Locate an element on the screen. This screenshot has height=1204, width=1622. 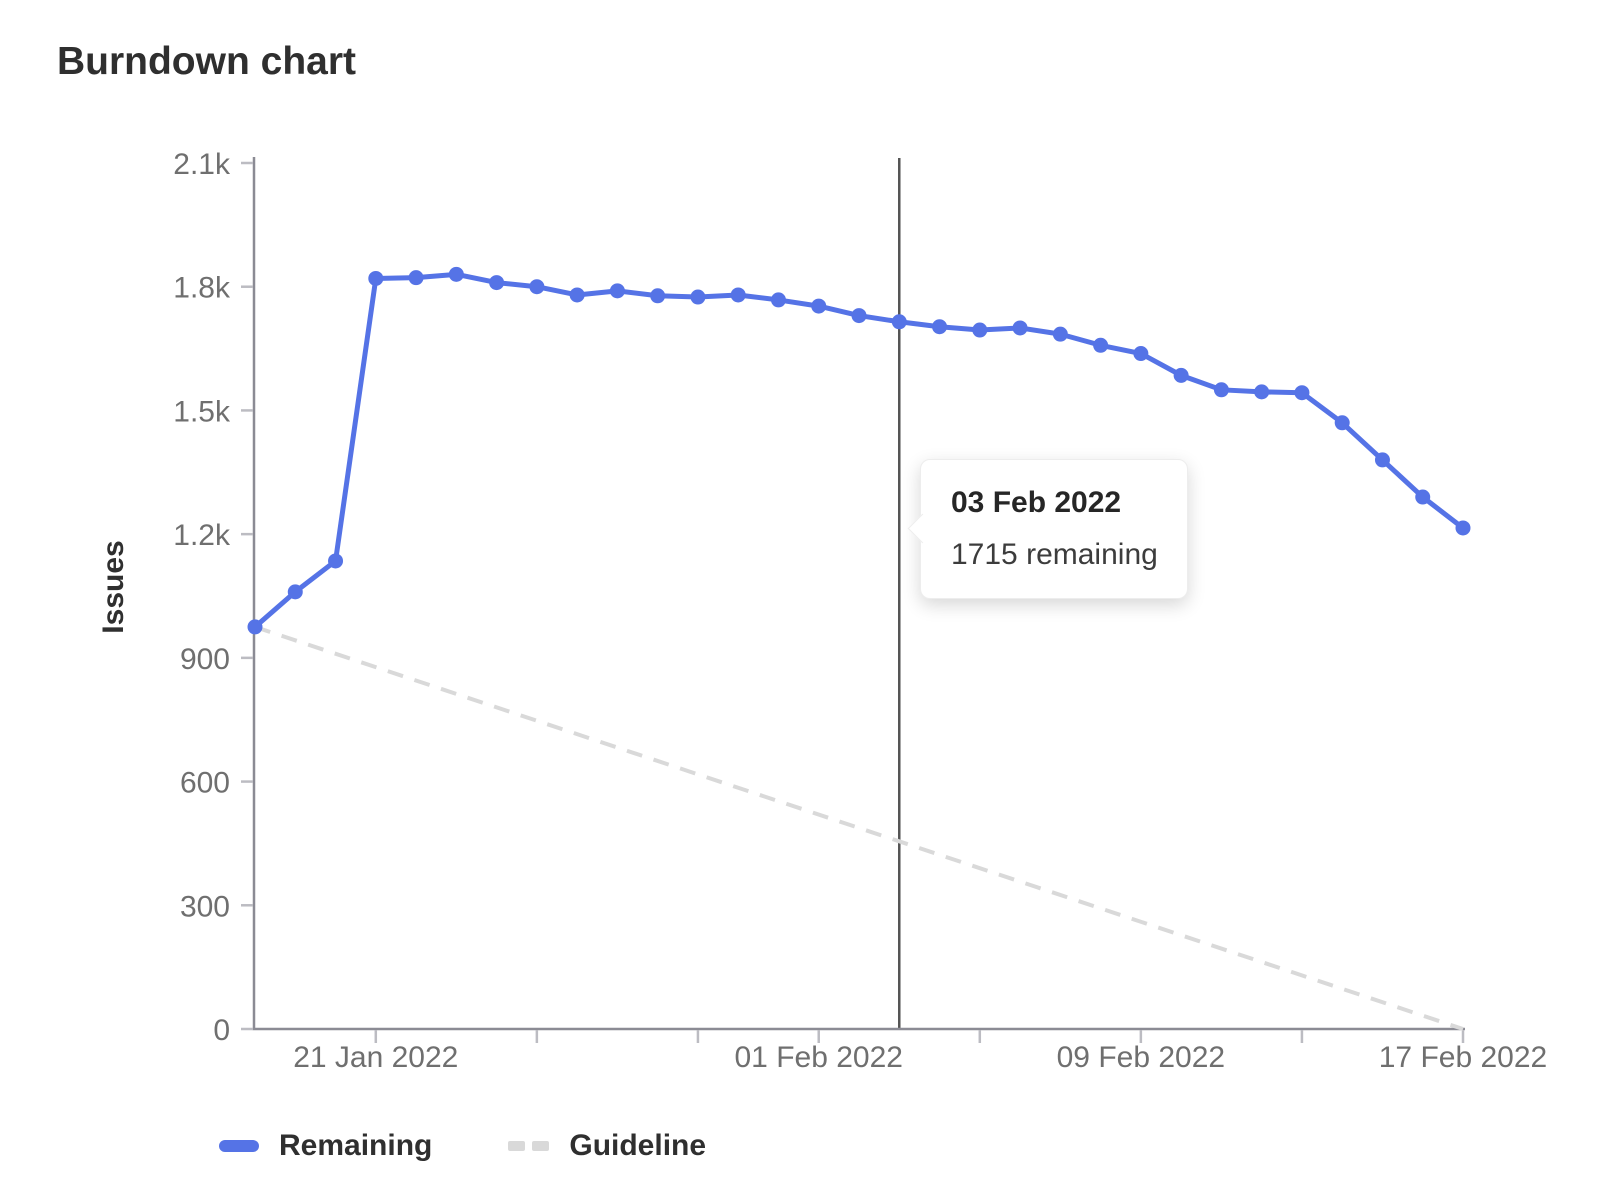
y-tick-label: 1.5k is located at coordinates (202, 411).